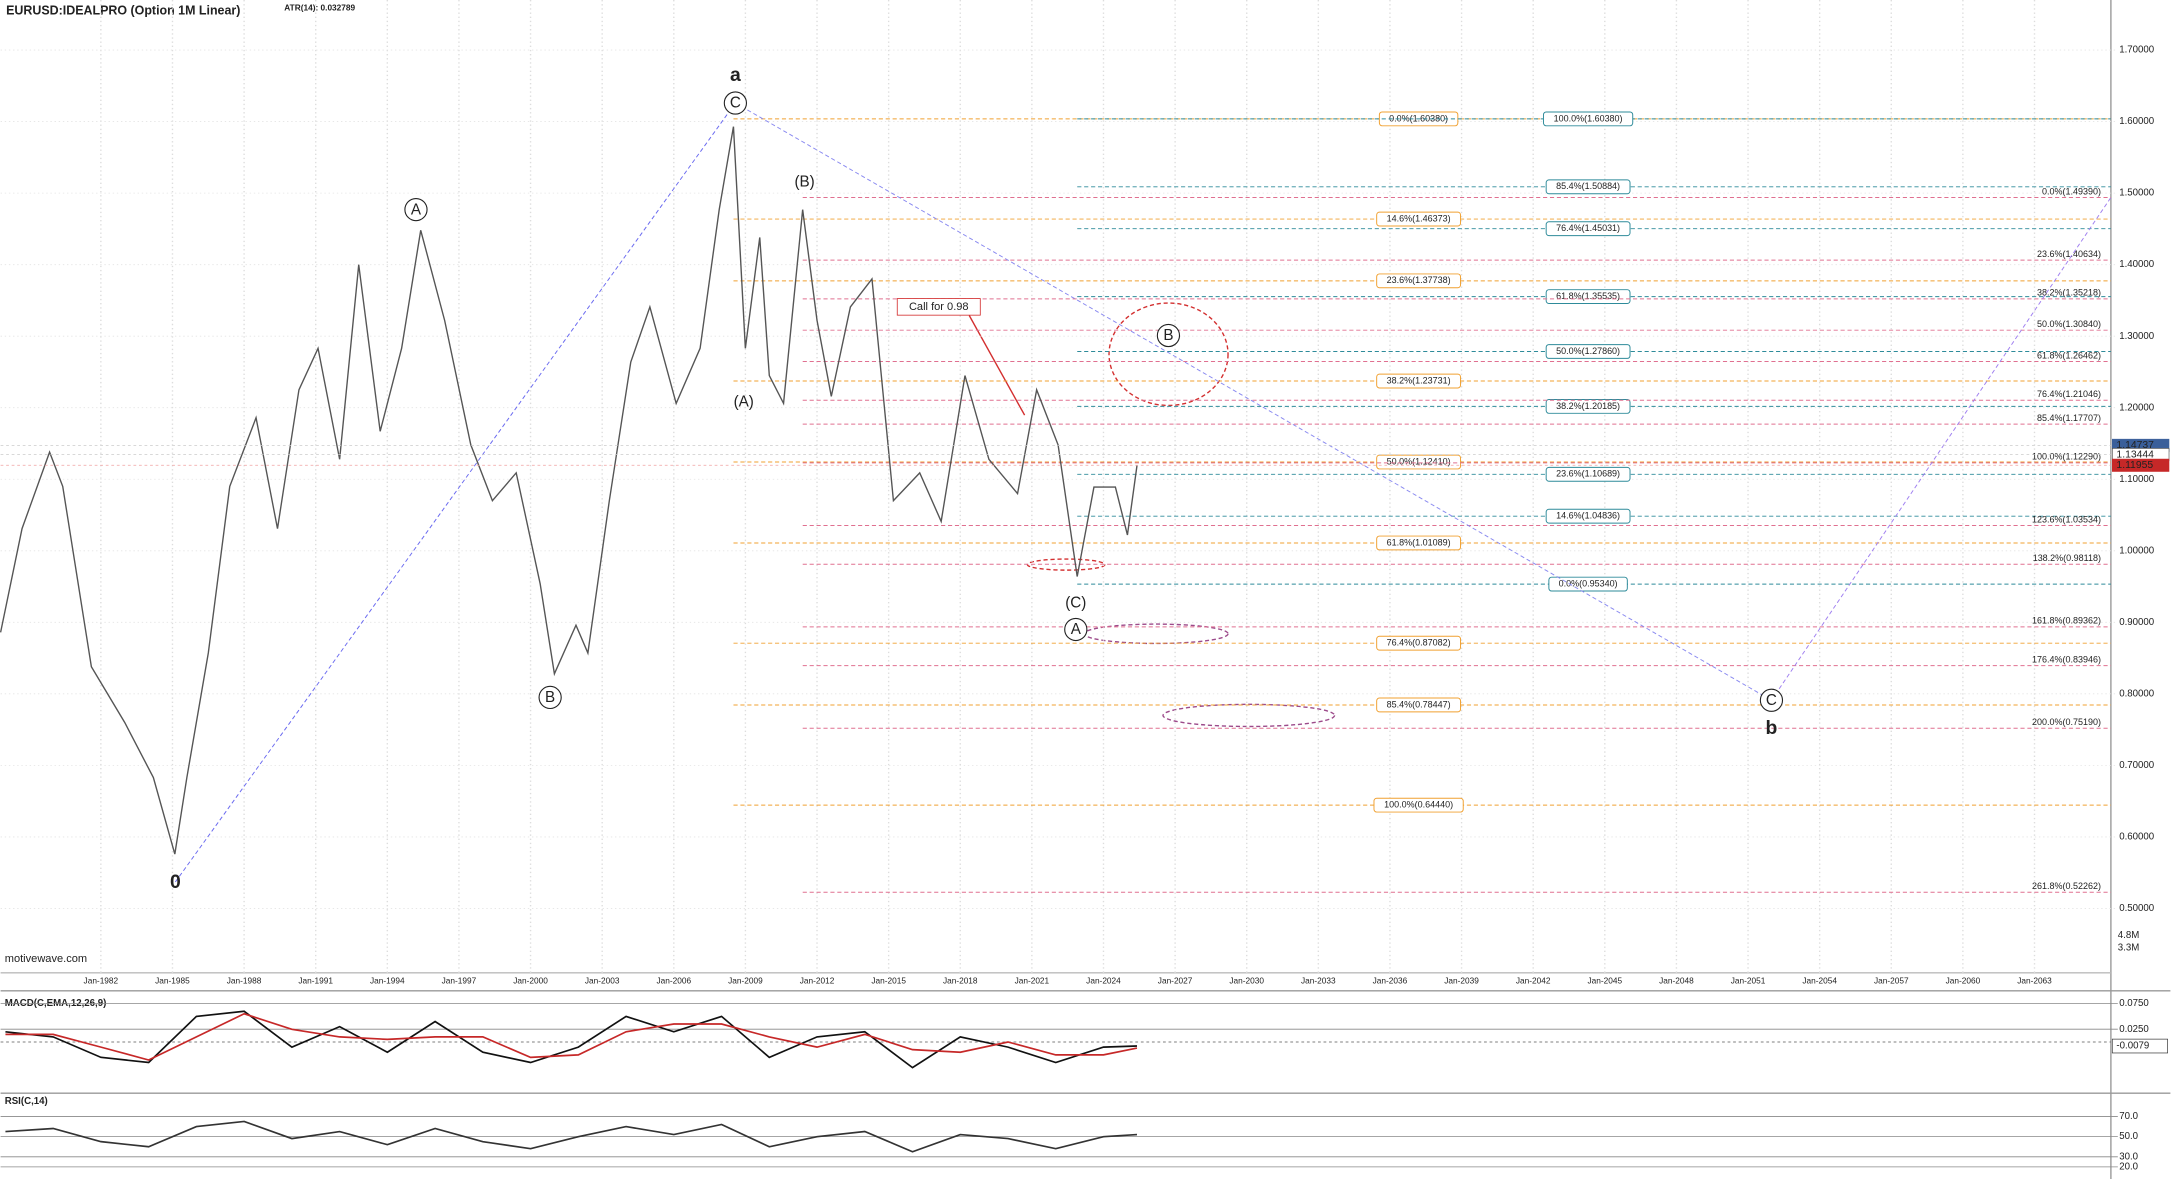 The width and height of the screenshot is (2171, 1179). I want to click on chart-title: EURUSD:IDEALPRO (Option 1M Linear), so click(123, 10).